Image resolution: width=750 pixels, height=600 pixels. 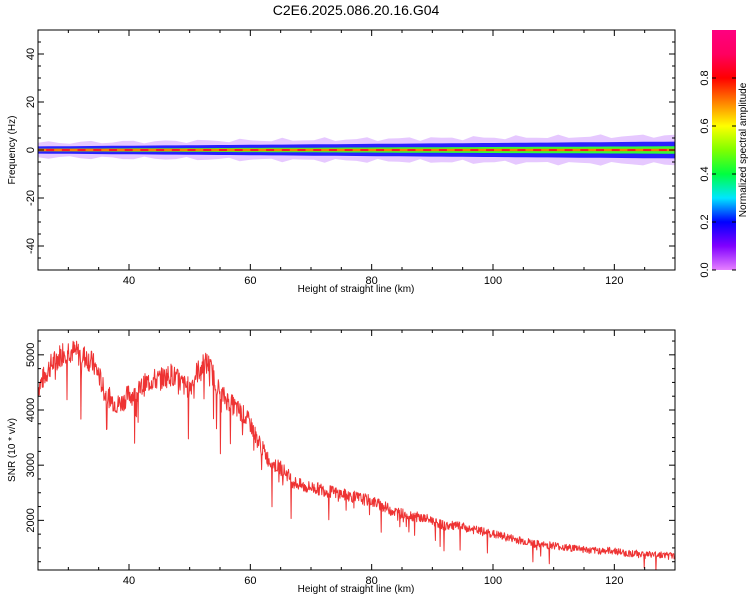 What do you see at coordinates (31, 102) in the screenshot?
I see `y-tick-label: 20` at bounding box center [31, 102].